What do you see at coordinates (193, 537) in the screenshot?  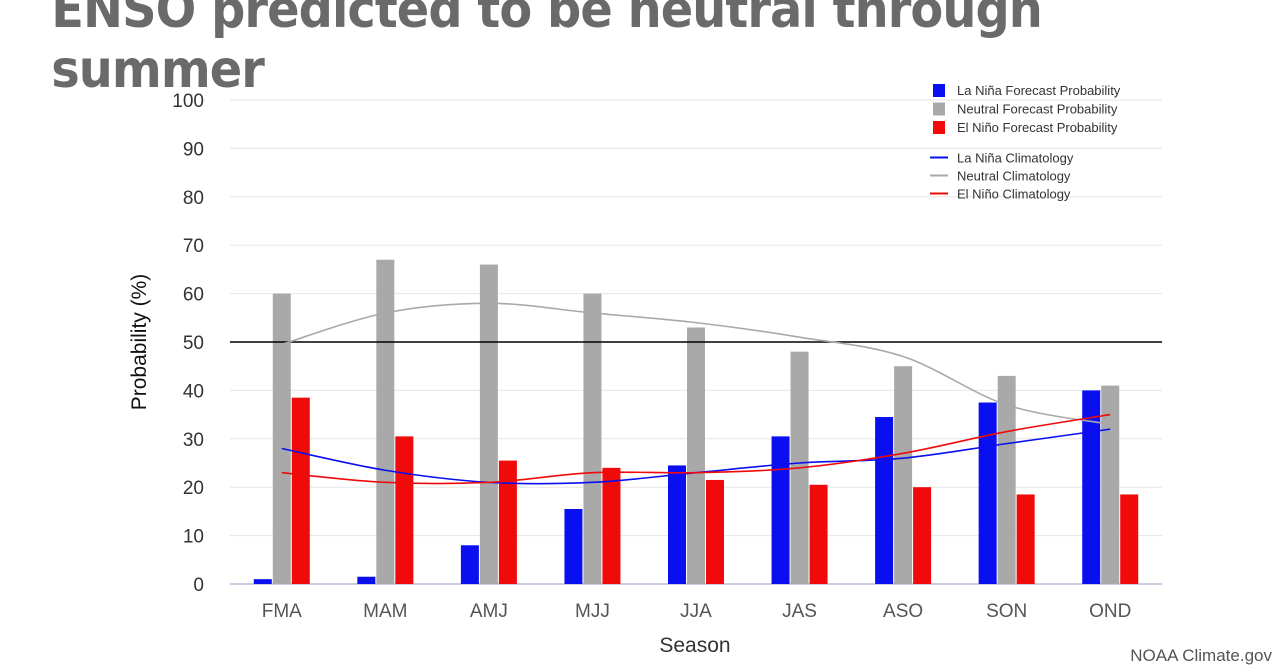 I see `y-tick-label: 10` at bounding box center [193, 537].